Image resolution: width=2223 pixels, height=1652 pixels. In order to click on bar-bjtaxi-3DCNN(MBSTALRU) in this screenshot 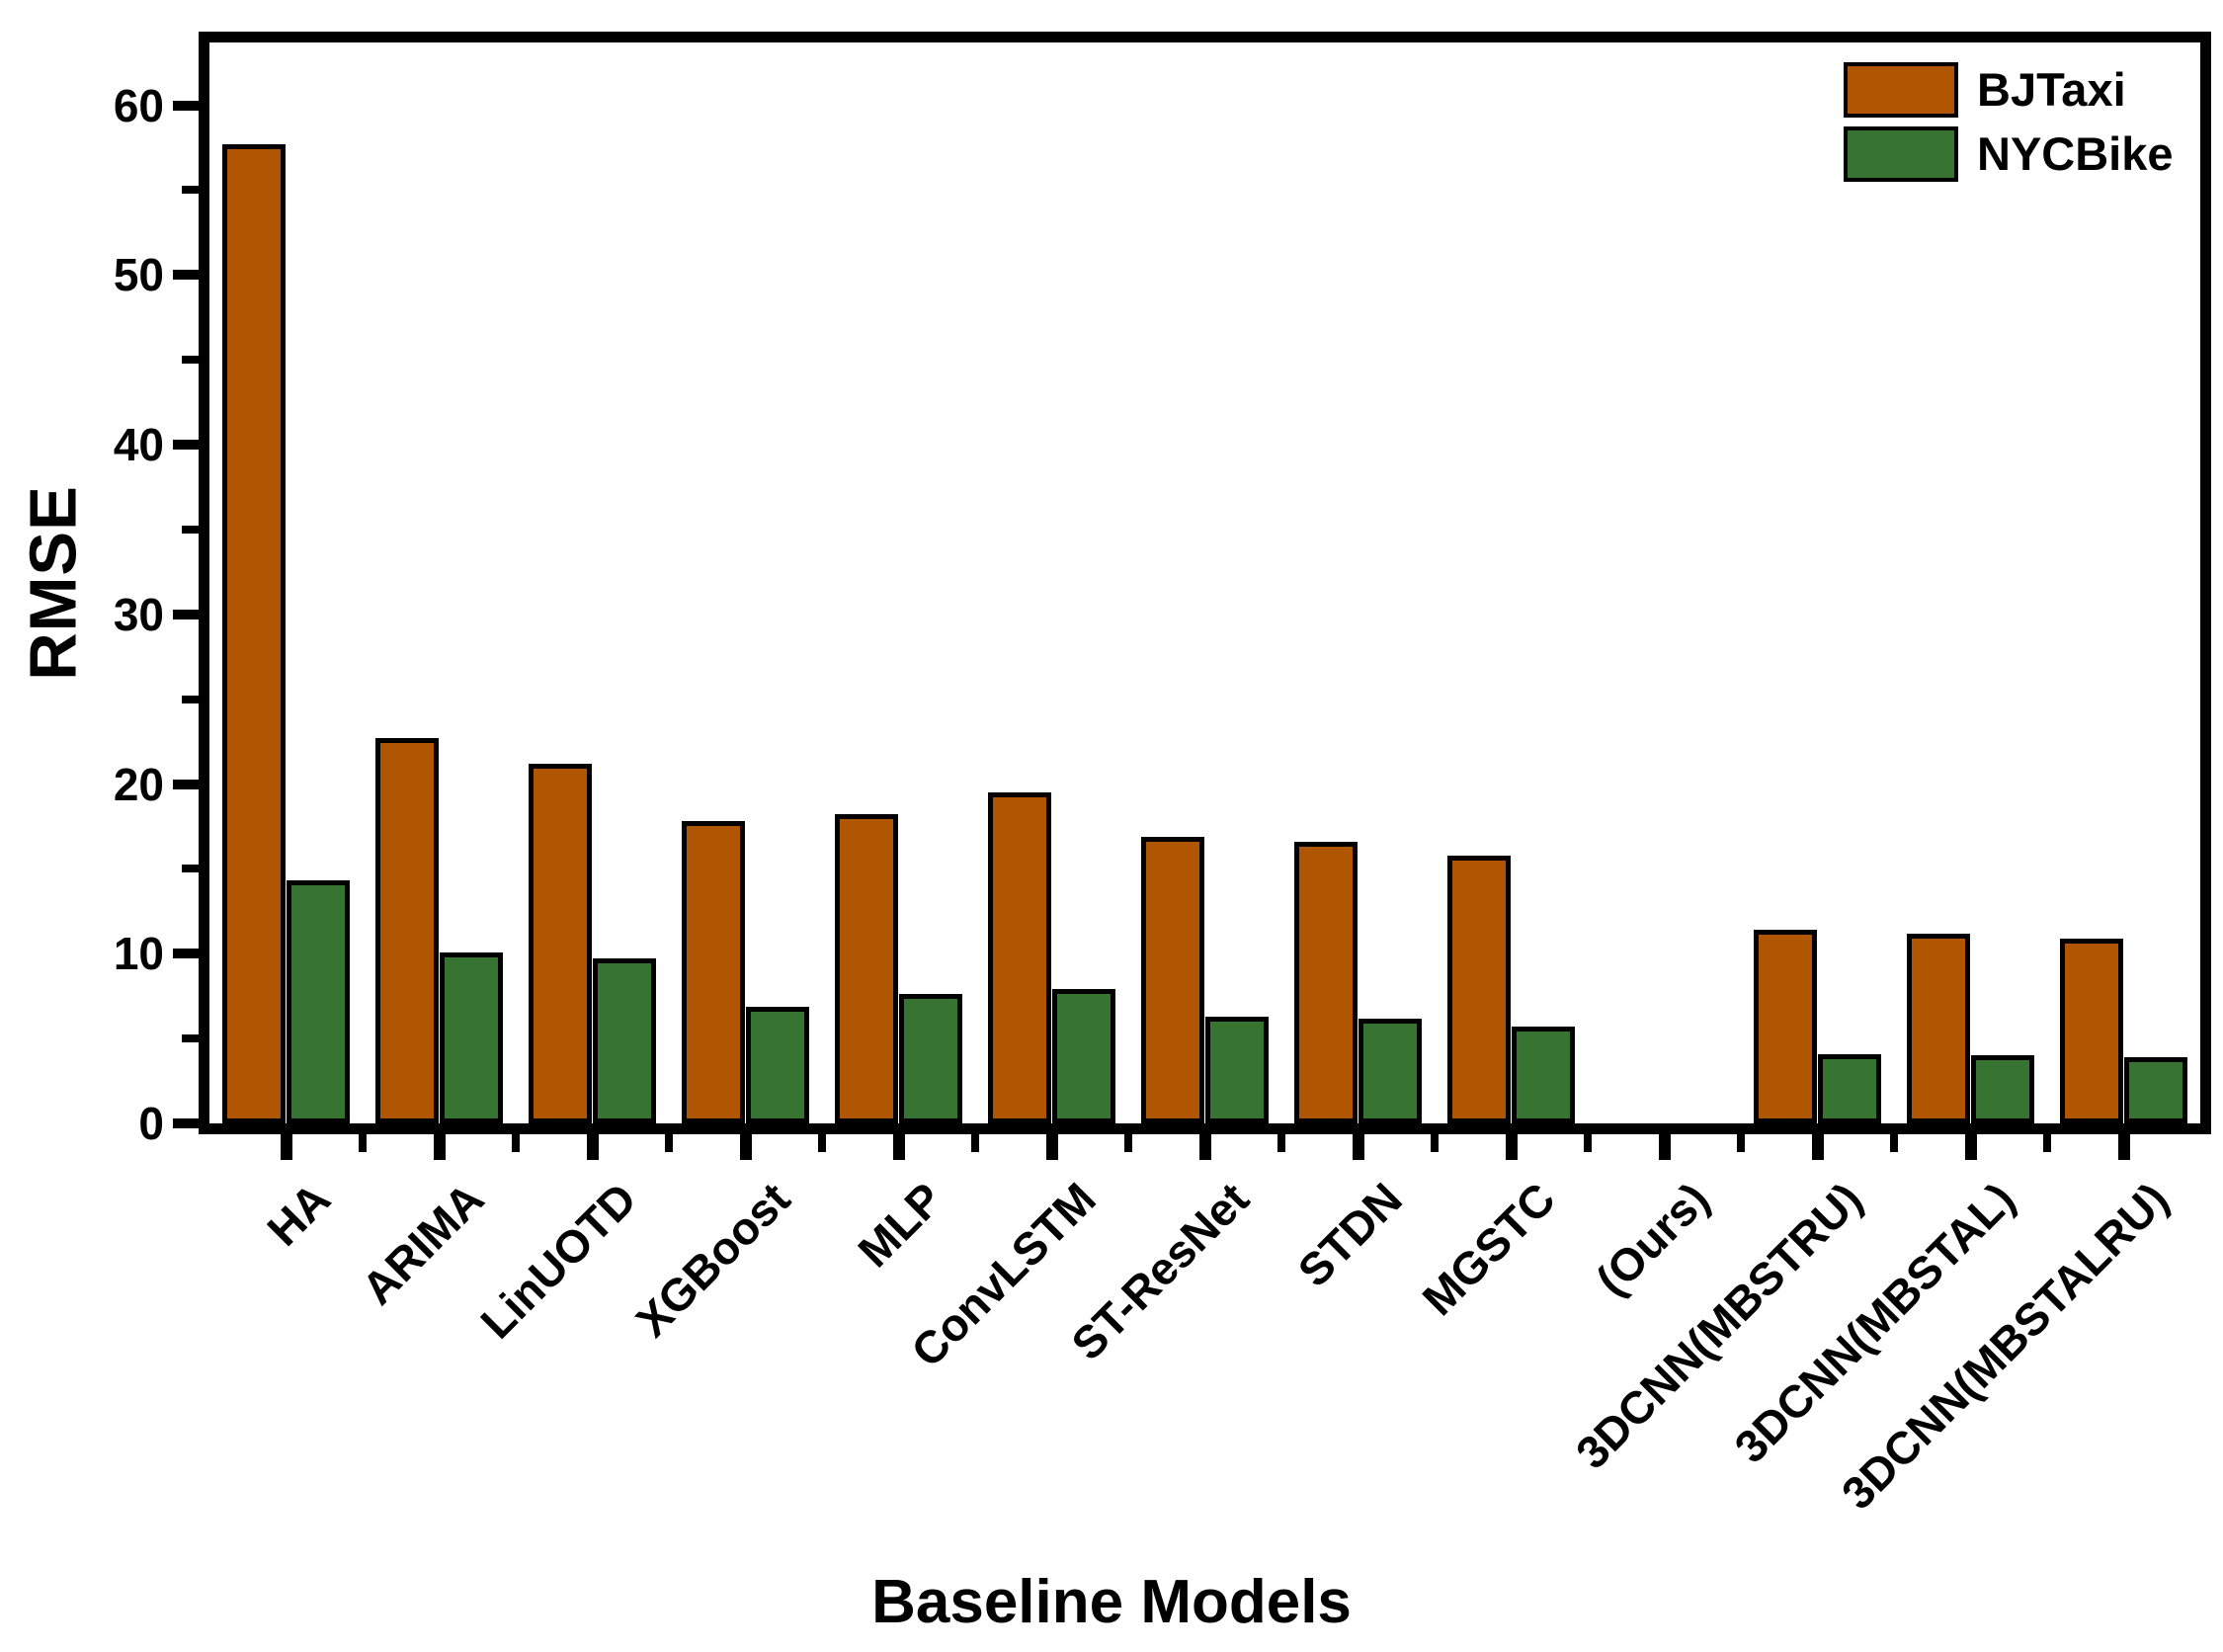, I will do `click(2092, 1030)`.